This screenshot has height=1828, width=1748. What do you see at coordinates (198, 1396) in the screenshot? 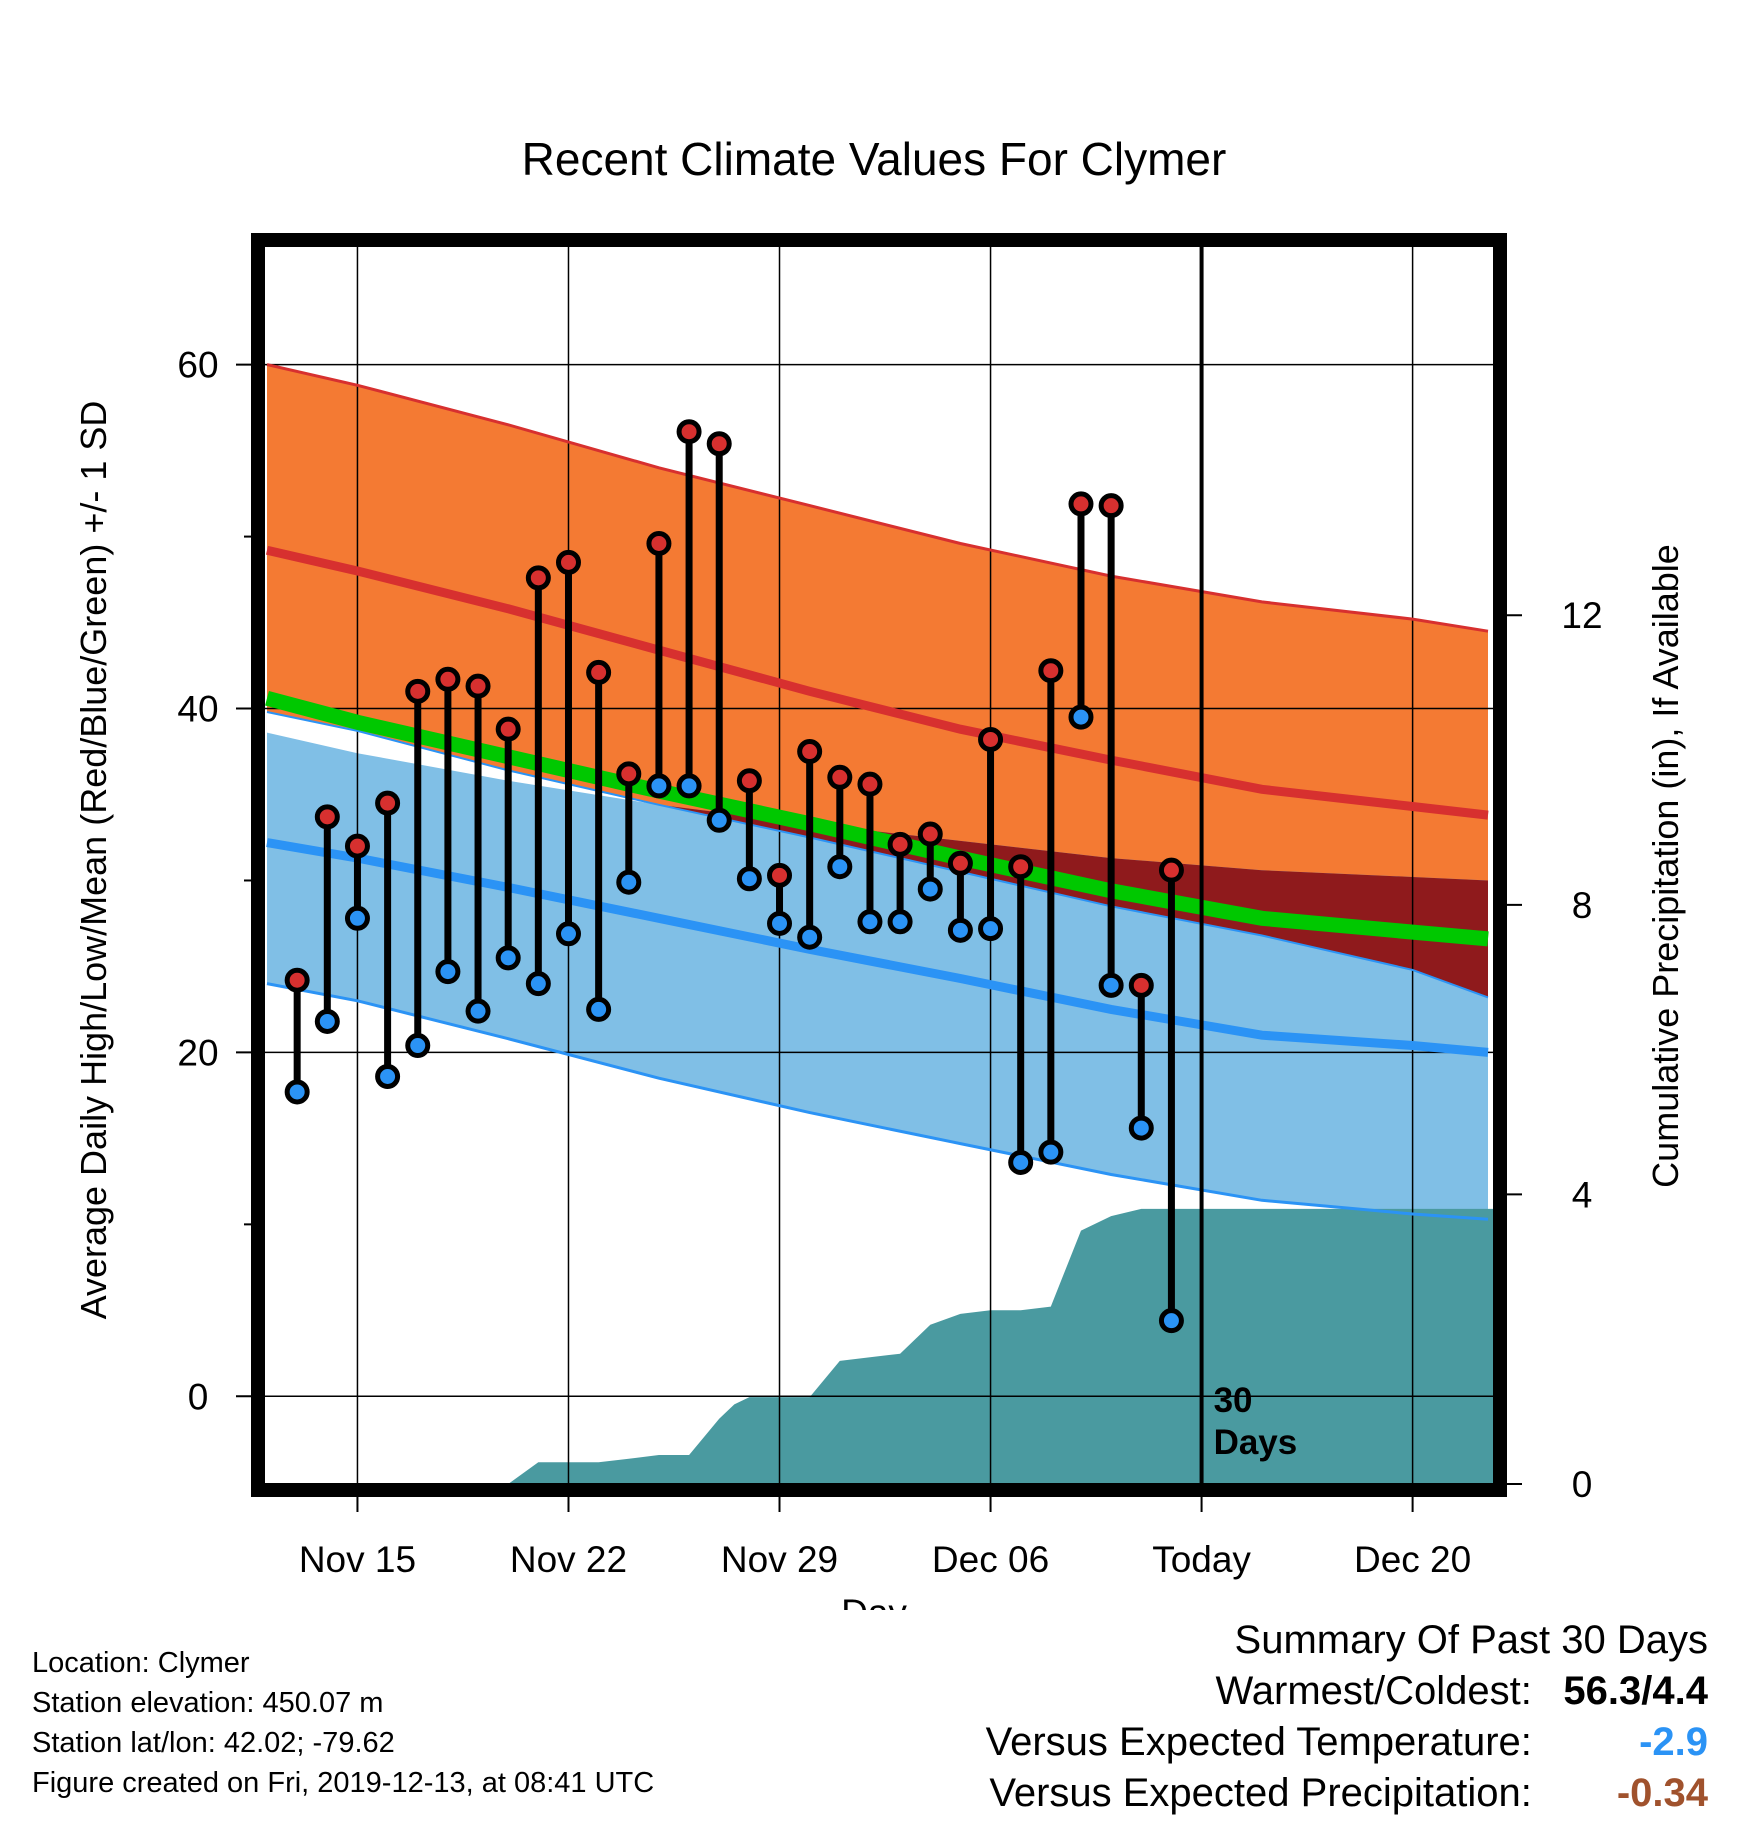
I see `y-tick-label: 0` at bounding box center [198, 1396].